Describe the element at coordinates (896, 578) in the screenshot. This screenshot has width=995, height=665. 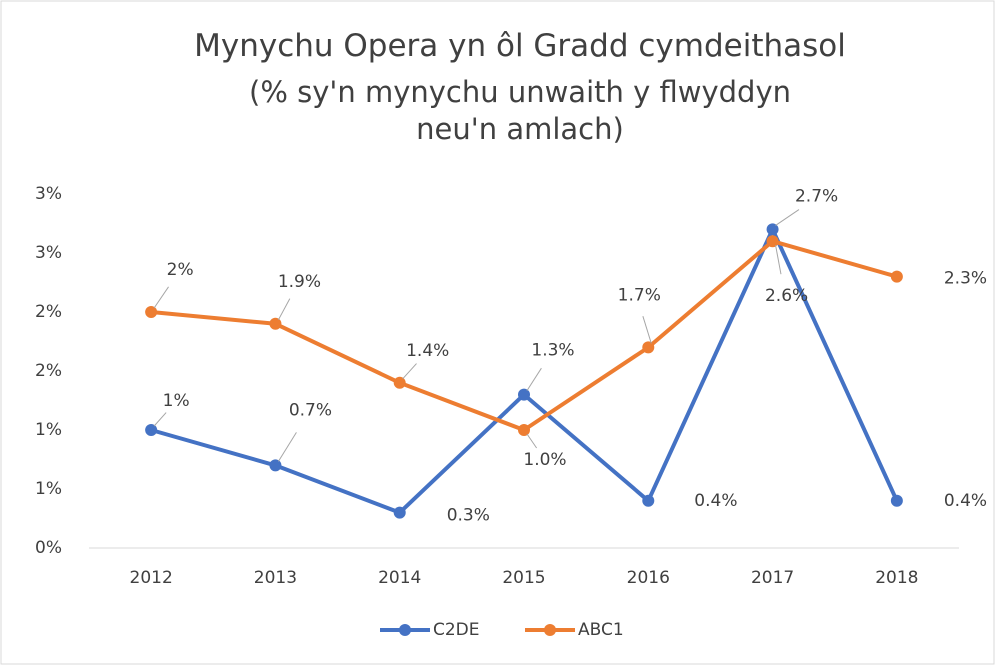
I see `x-tick-label: 2018` at that location.